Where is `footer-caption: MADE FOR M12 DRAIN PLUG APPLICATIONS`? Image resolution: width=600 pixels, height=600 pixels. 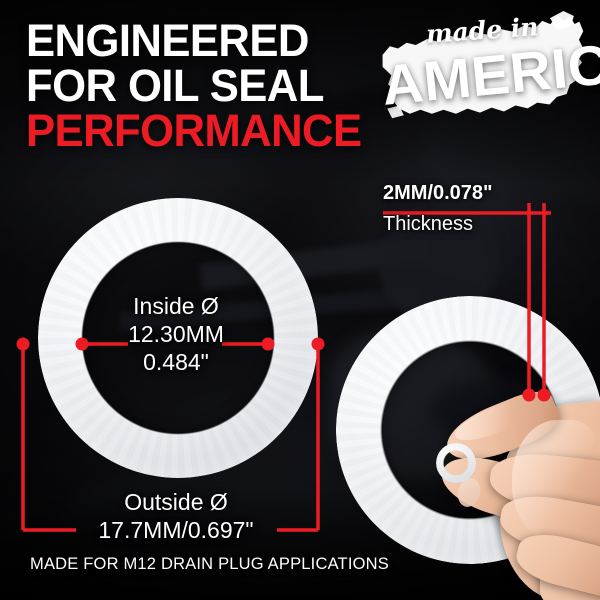 footer-caption: MADE FOR M12 DRAIN PLUG APPLICATIONS is located at coordinates (209, 564).